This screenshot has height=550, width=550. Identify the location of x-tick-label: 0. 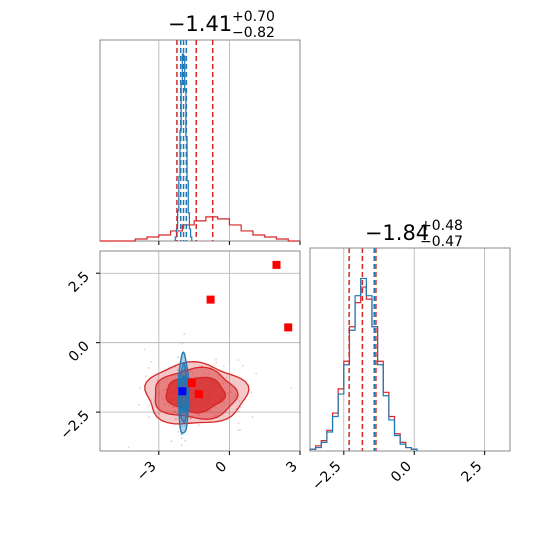
(222, 468).